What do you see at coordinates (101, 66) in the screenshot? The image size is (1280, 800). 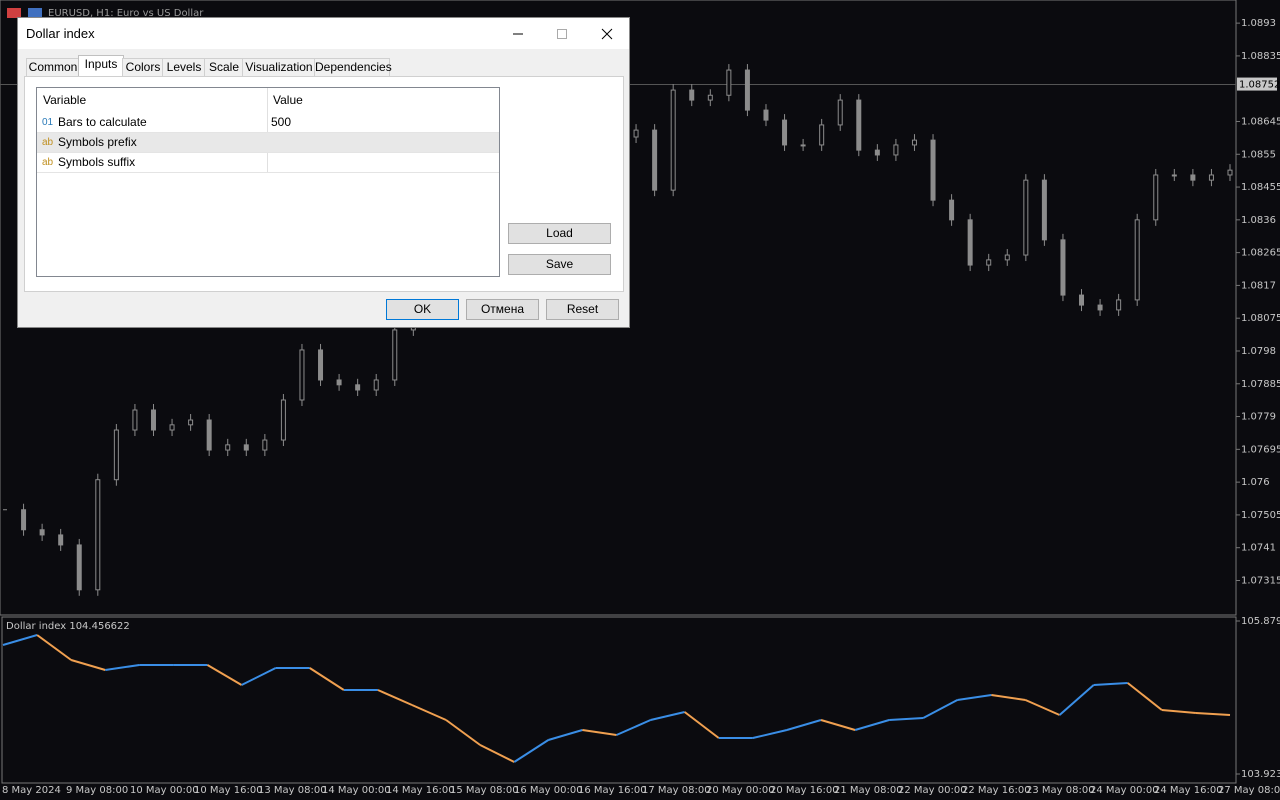 I see `tab: Inputs` at bounding box center [101, 66].